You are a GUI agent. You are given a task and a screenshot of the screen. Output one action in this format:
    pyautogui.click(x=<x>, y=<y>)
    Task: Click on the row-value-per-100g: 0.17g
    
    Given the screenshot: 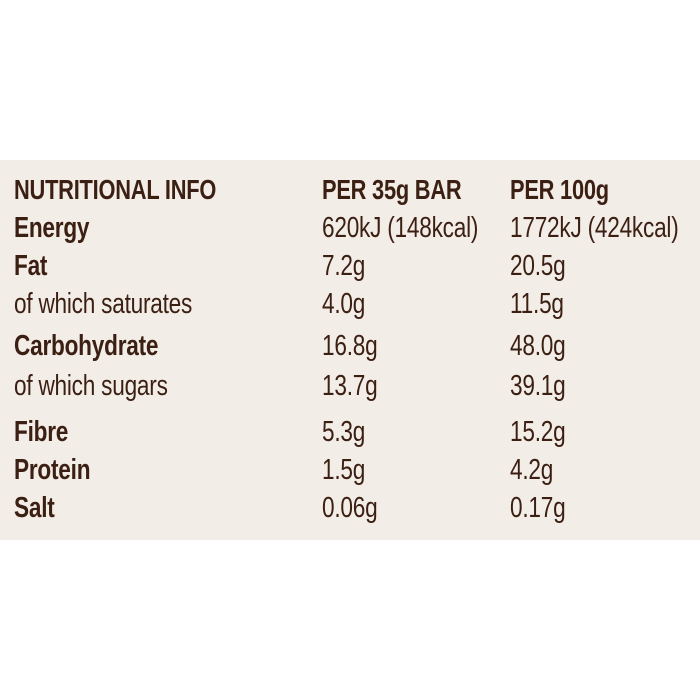 What is the action you would take?
    pyautogui.click(x=538, y=508)
    